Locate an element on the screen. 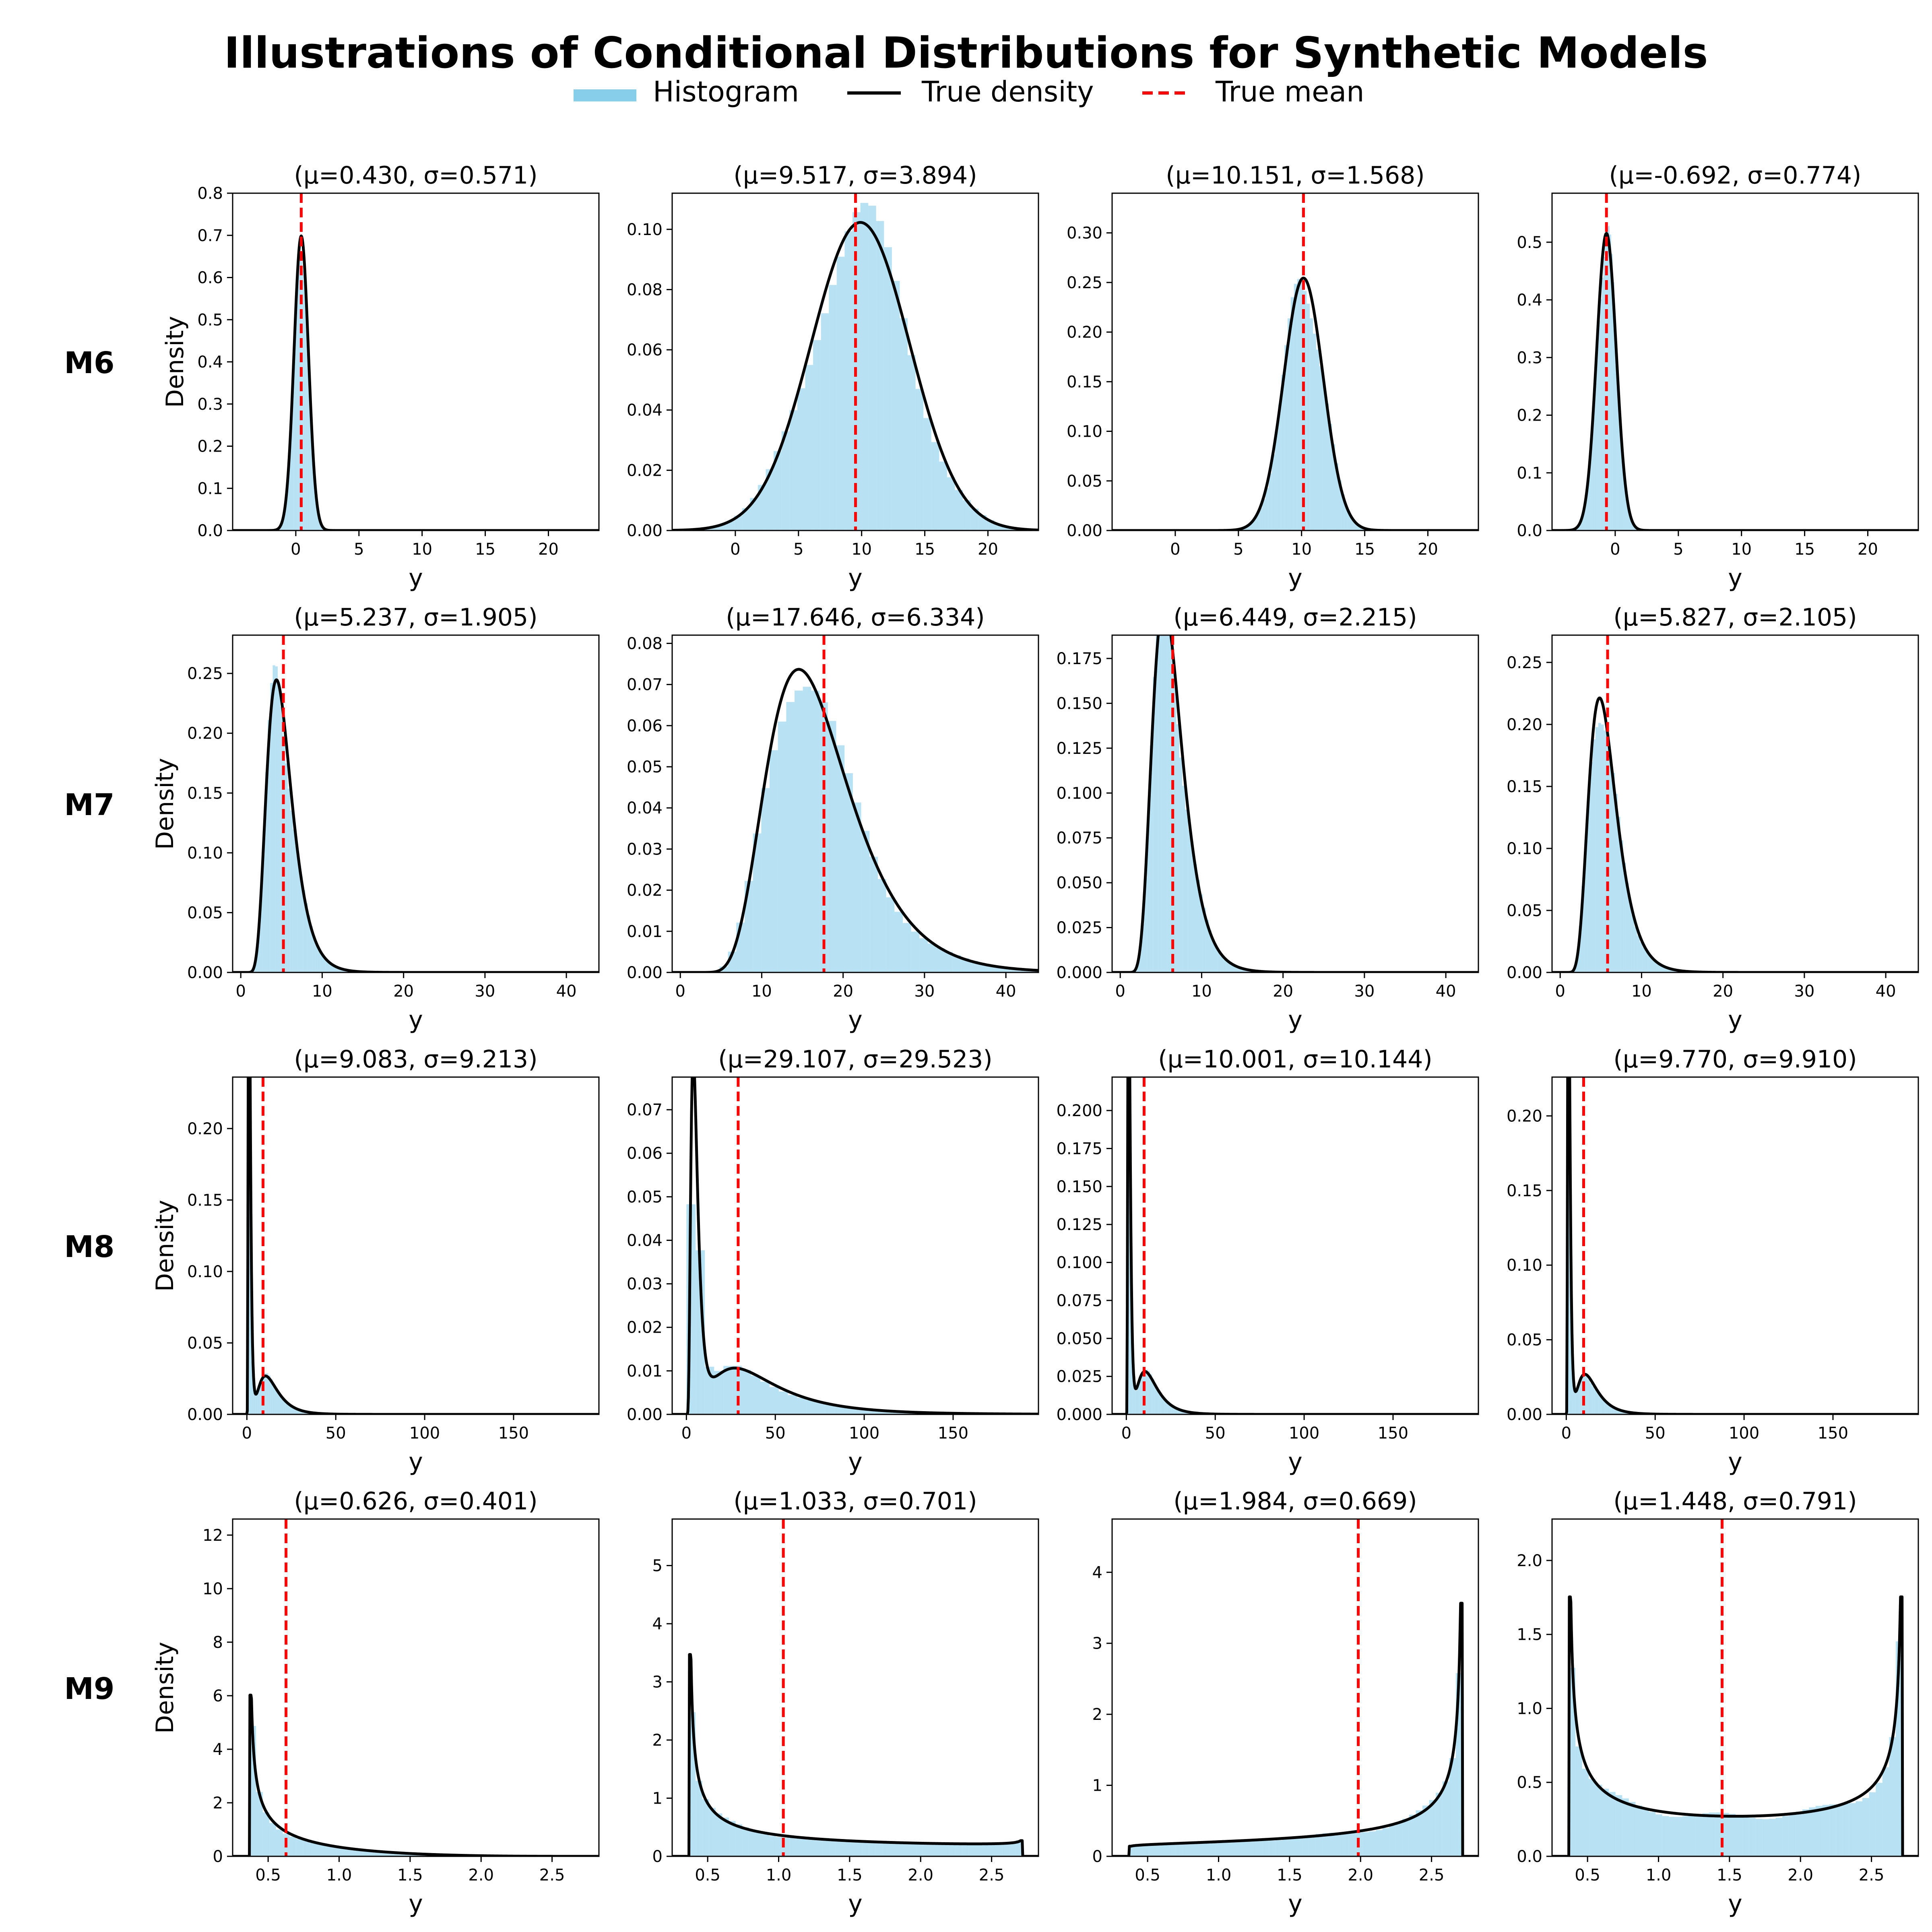 This screenshot has height=1932, width=1932. y-tick-label: 0.02 is located at coordinates (645, 890).